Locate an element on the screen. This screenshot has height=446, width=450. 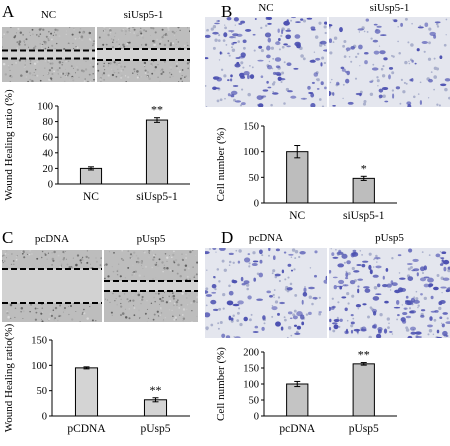
image-label-d-left: pcDNA is located at coordinates (266, 238).